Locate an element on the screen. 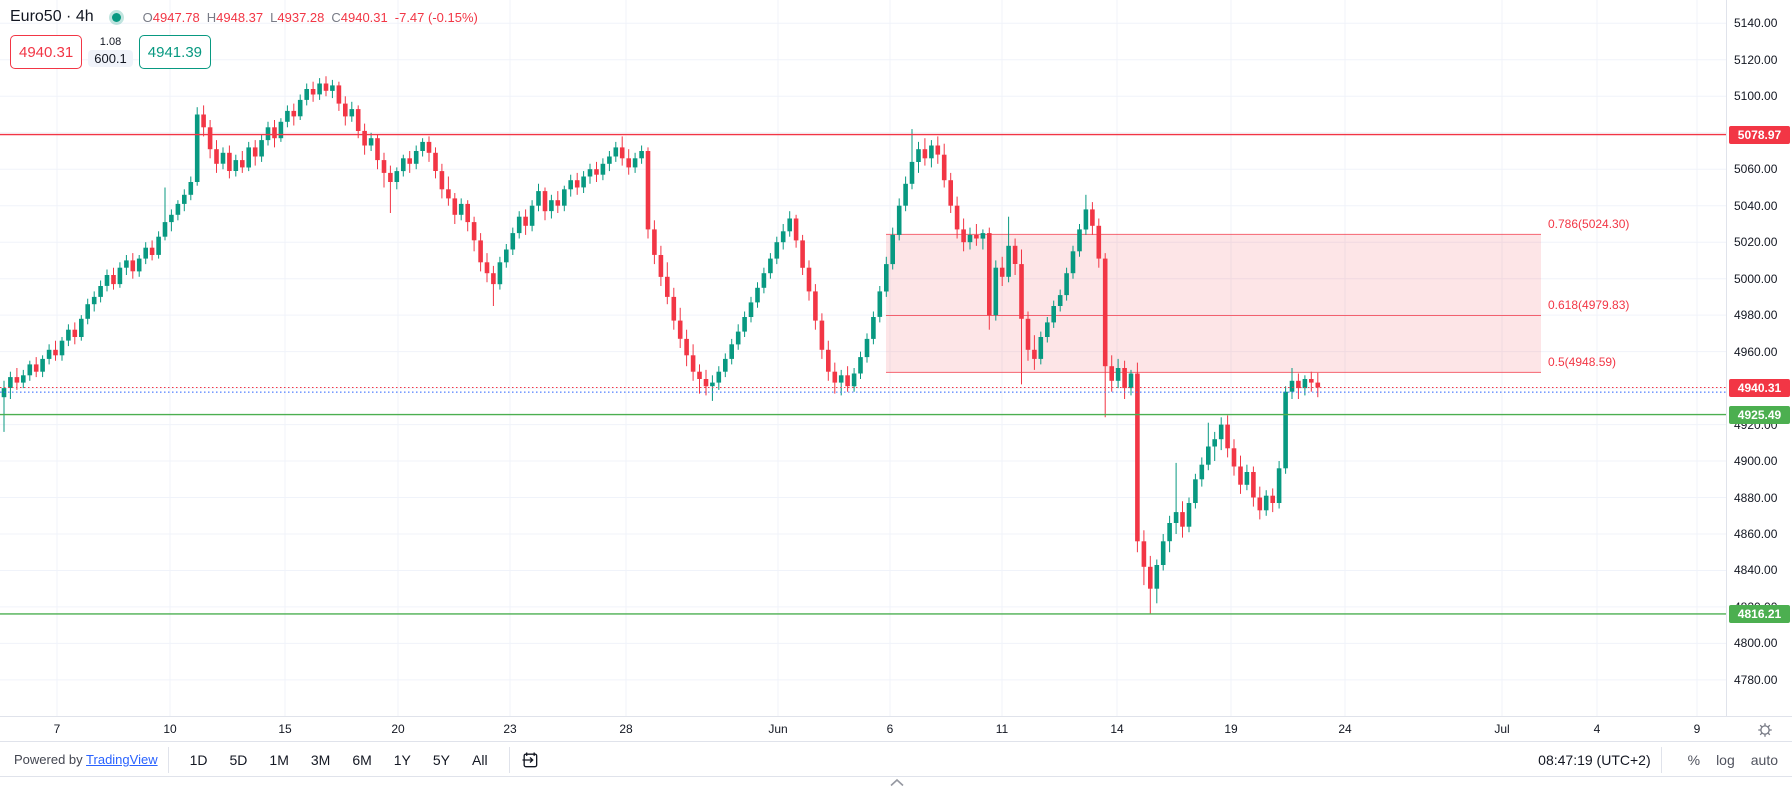 This screenshot has width=1792, height=788. range-button-all: All is located at coordinates (480, 759).